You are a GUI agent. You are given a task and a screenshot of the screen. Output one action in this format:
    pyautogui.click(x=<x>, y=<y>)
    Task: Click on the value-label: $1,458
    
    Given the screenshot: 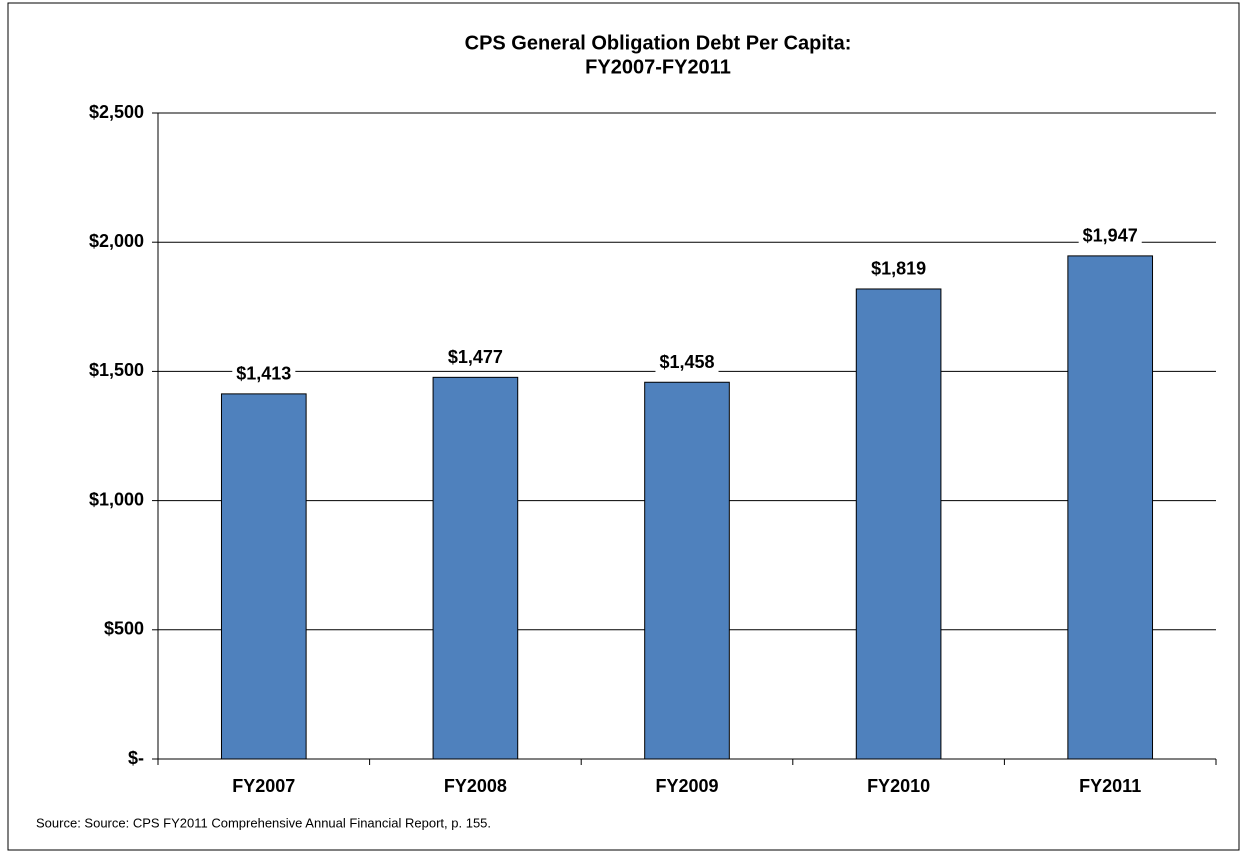 What is the action you would take?
    pyautogui.click(x=686, y=362)
    